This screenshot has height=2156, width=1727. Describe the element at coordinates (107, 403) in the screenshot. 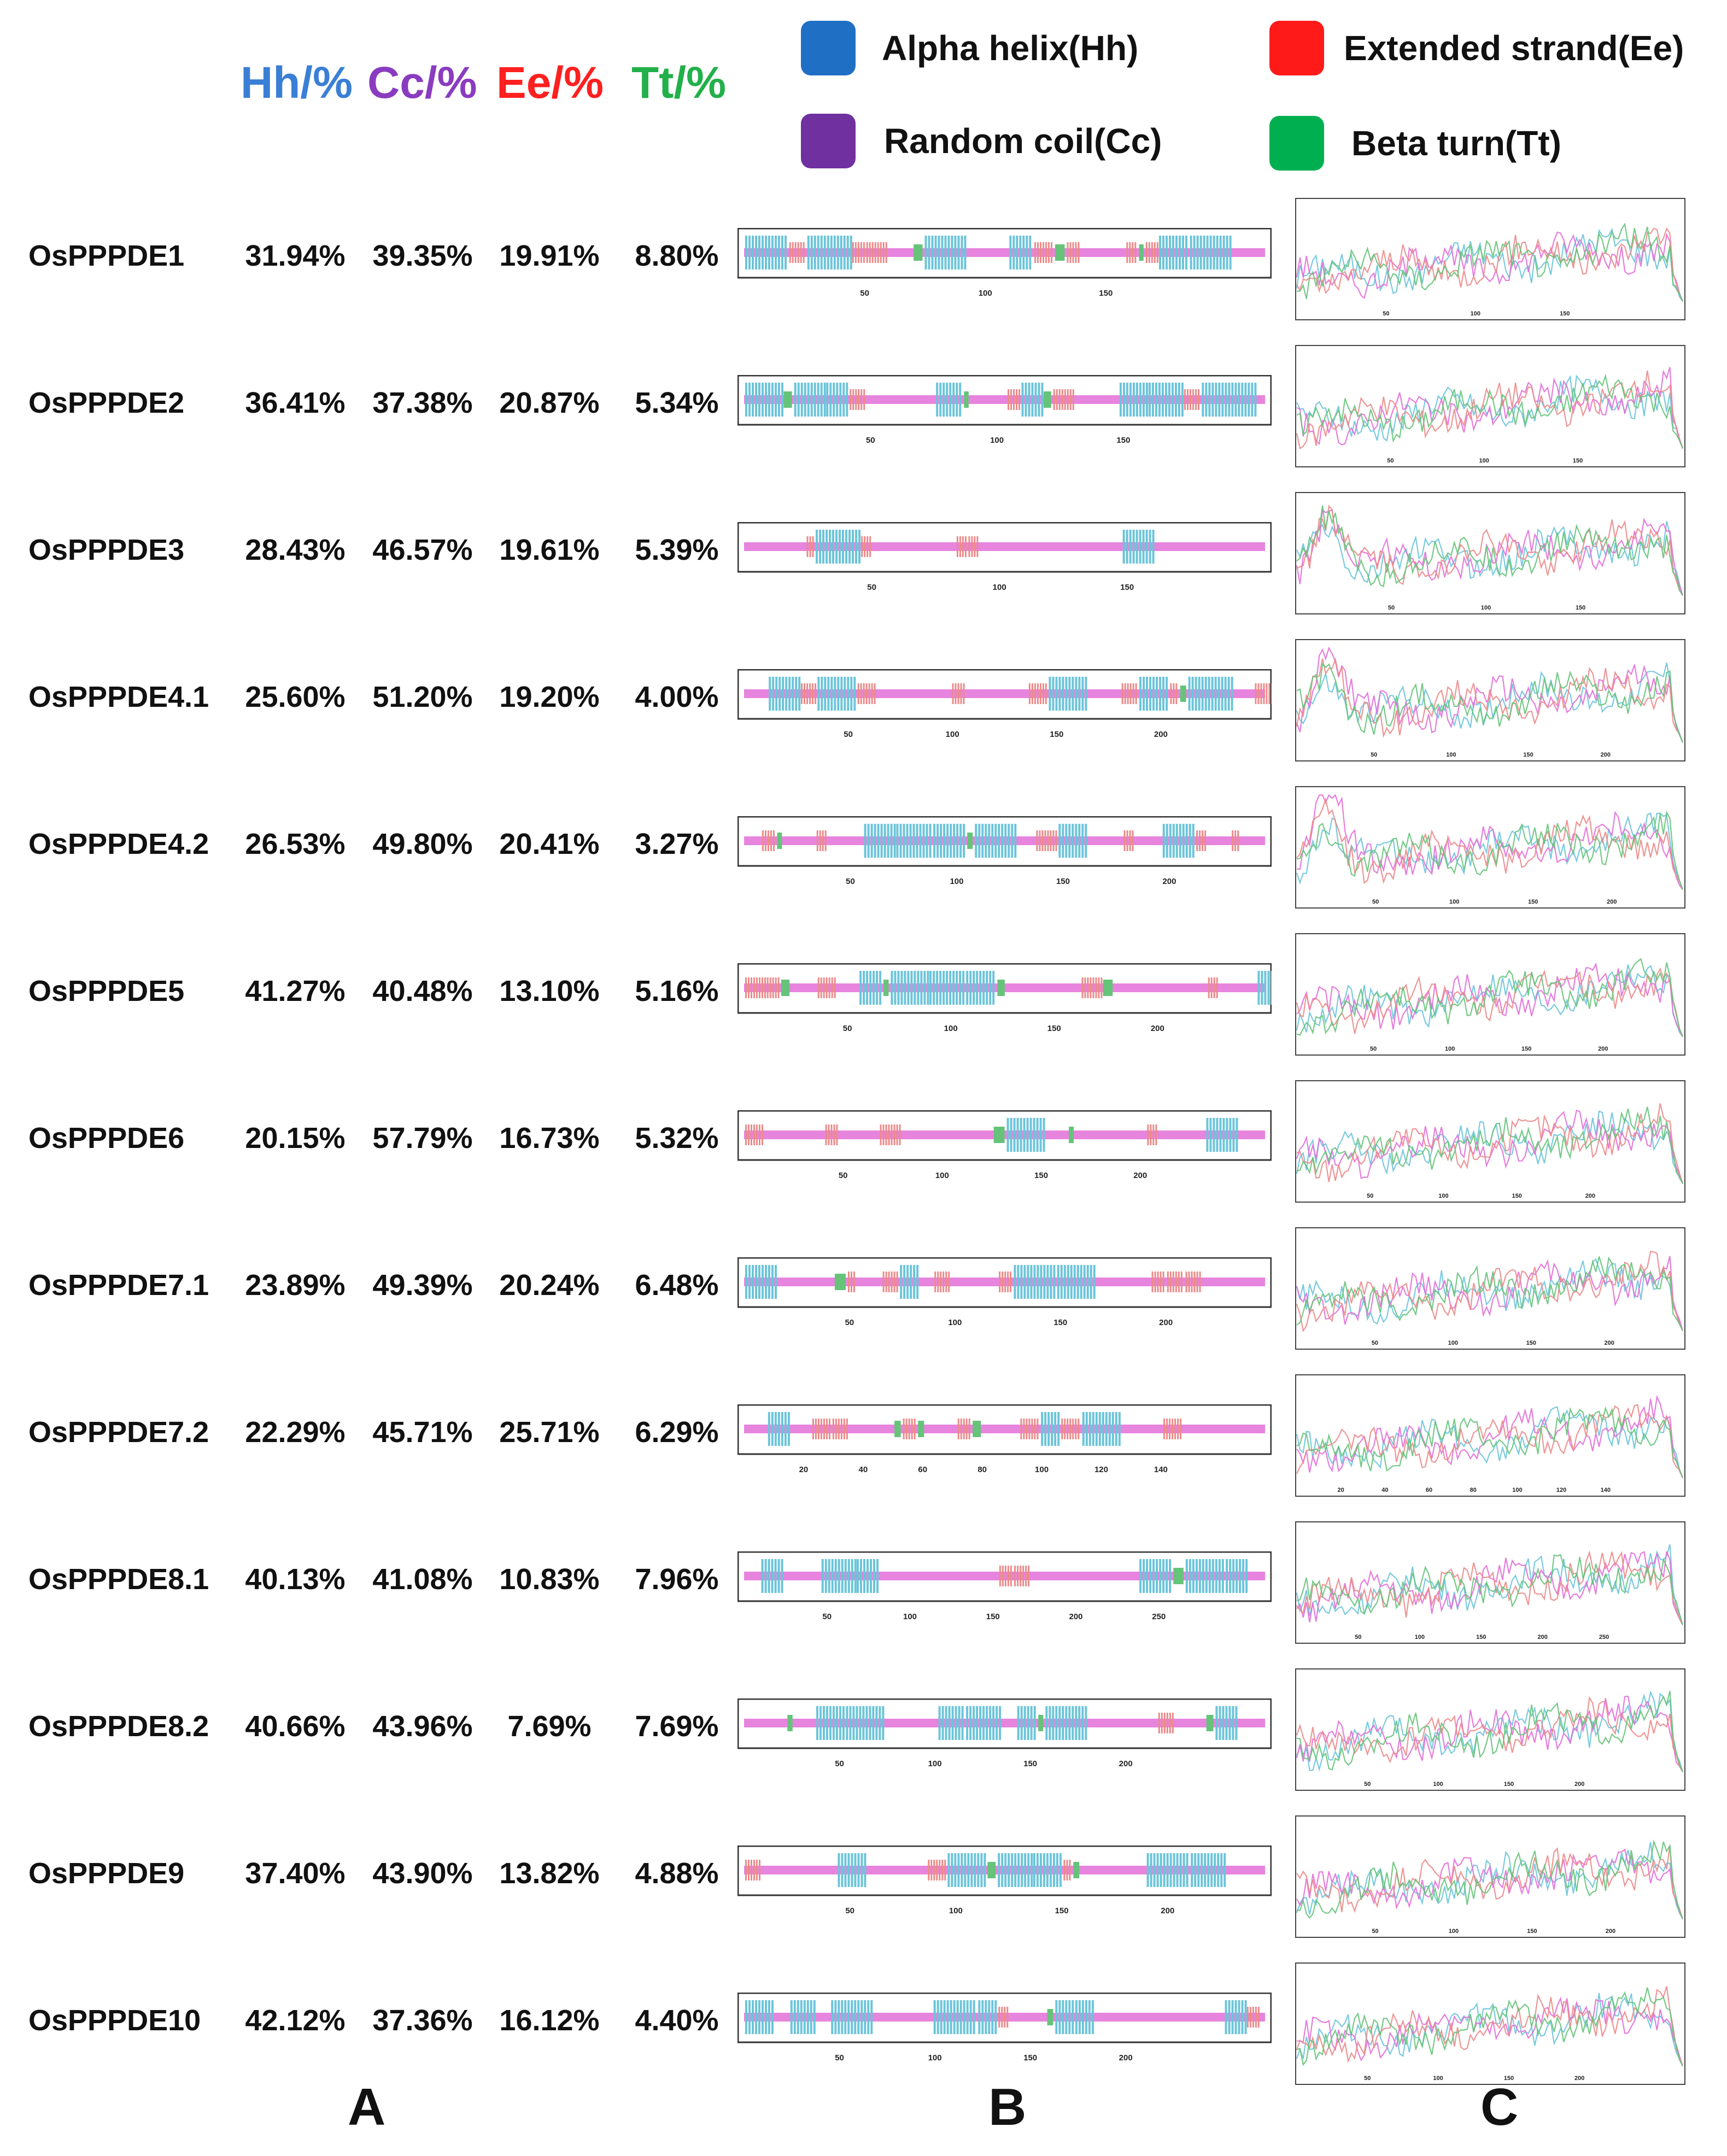

I see `protein-name: OsPPPDE2` at that location.